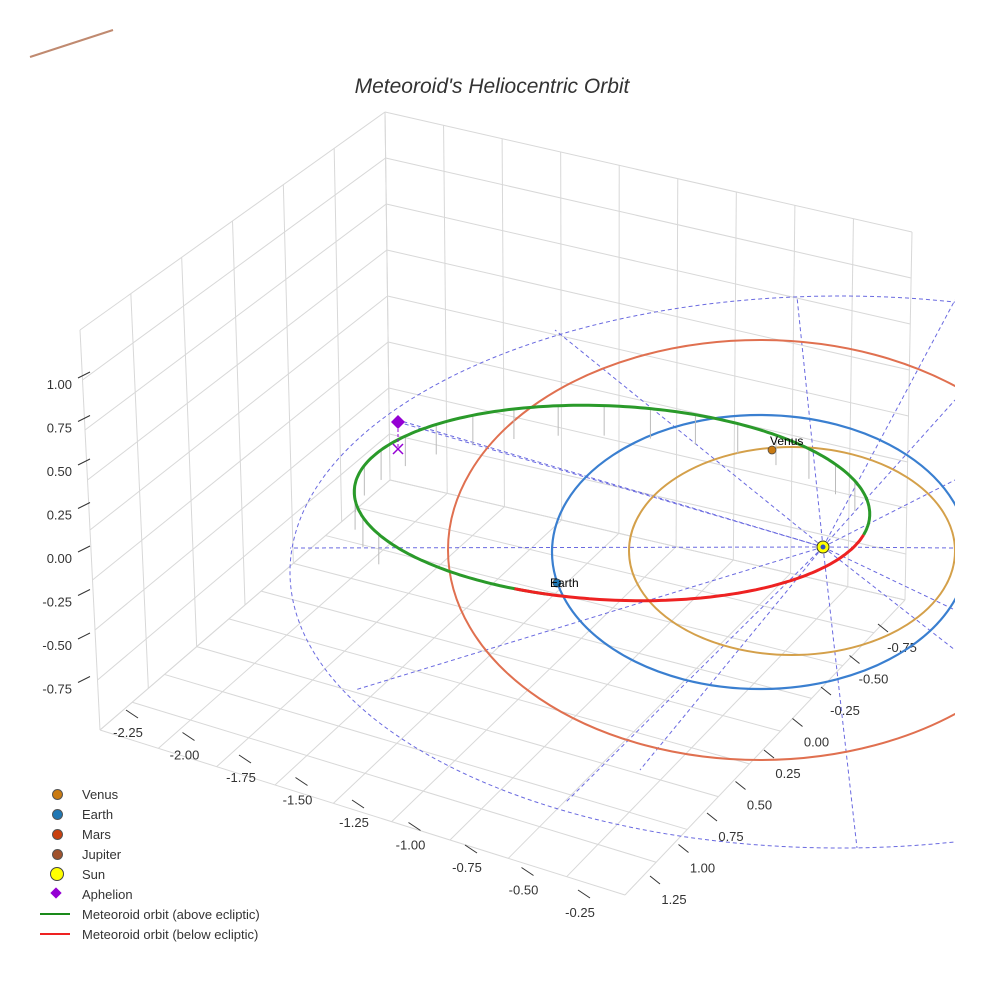  I want to click on y-tick-label: 1.00, so click(702, 868).